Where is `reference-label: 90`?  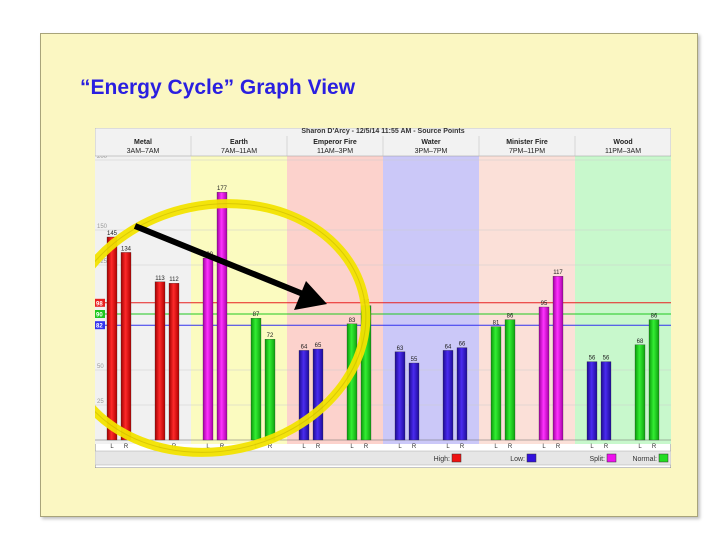 reference-label: 90 is located at coordinates (99, 316).